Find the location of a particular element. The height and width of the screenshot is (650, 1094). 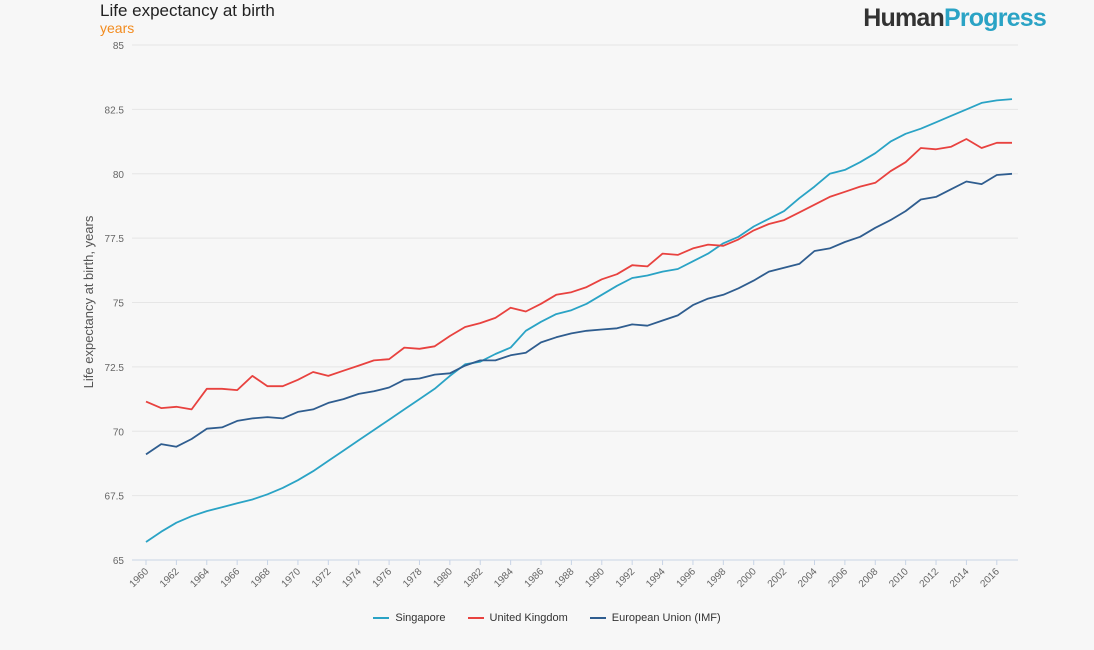

humanprogress-logo: HumanProgress is located at coordinates (955, 18).